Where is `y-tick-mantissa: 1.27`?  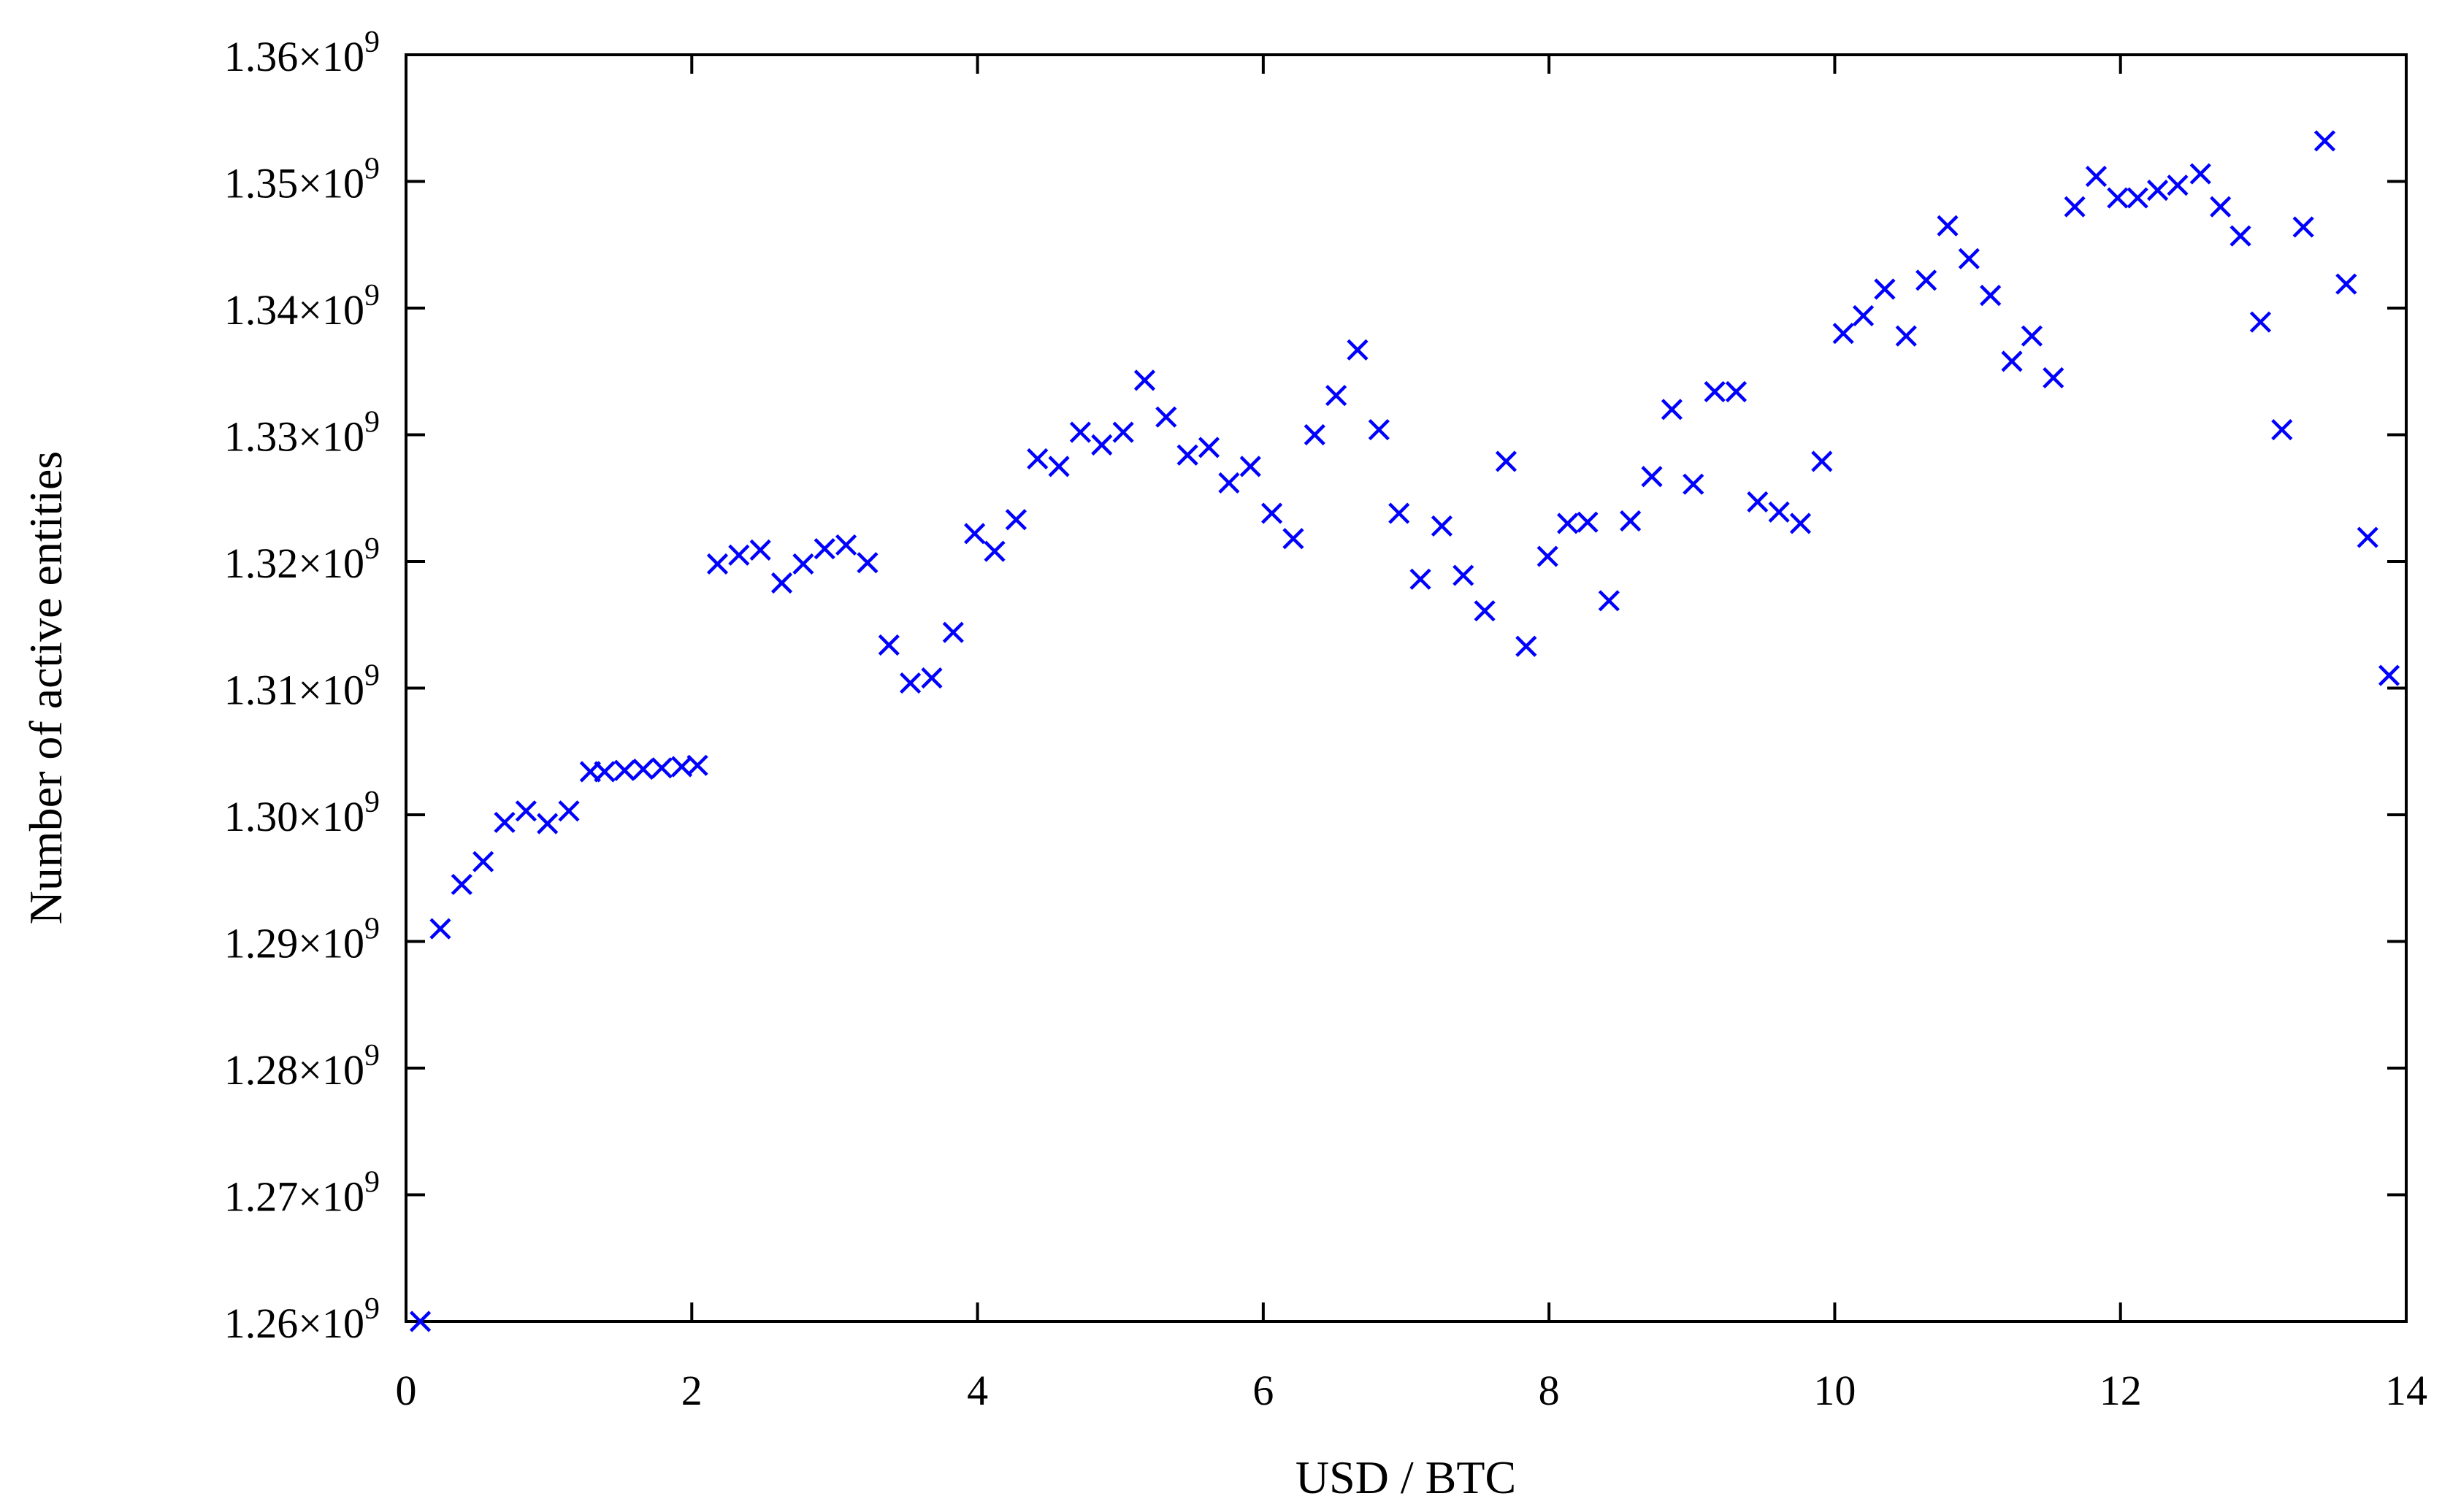
y-tick-mantissa: 1.27 is located at coordinates (261, 1197).